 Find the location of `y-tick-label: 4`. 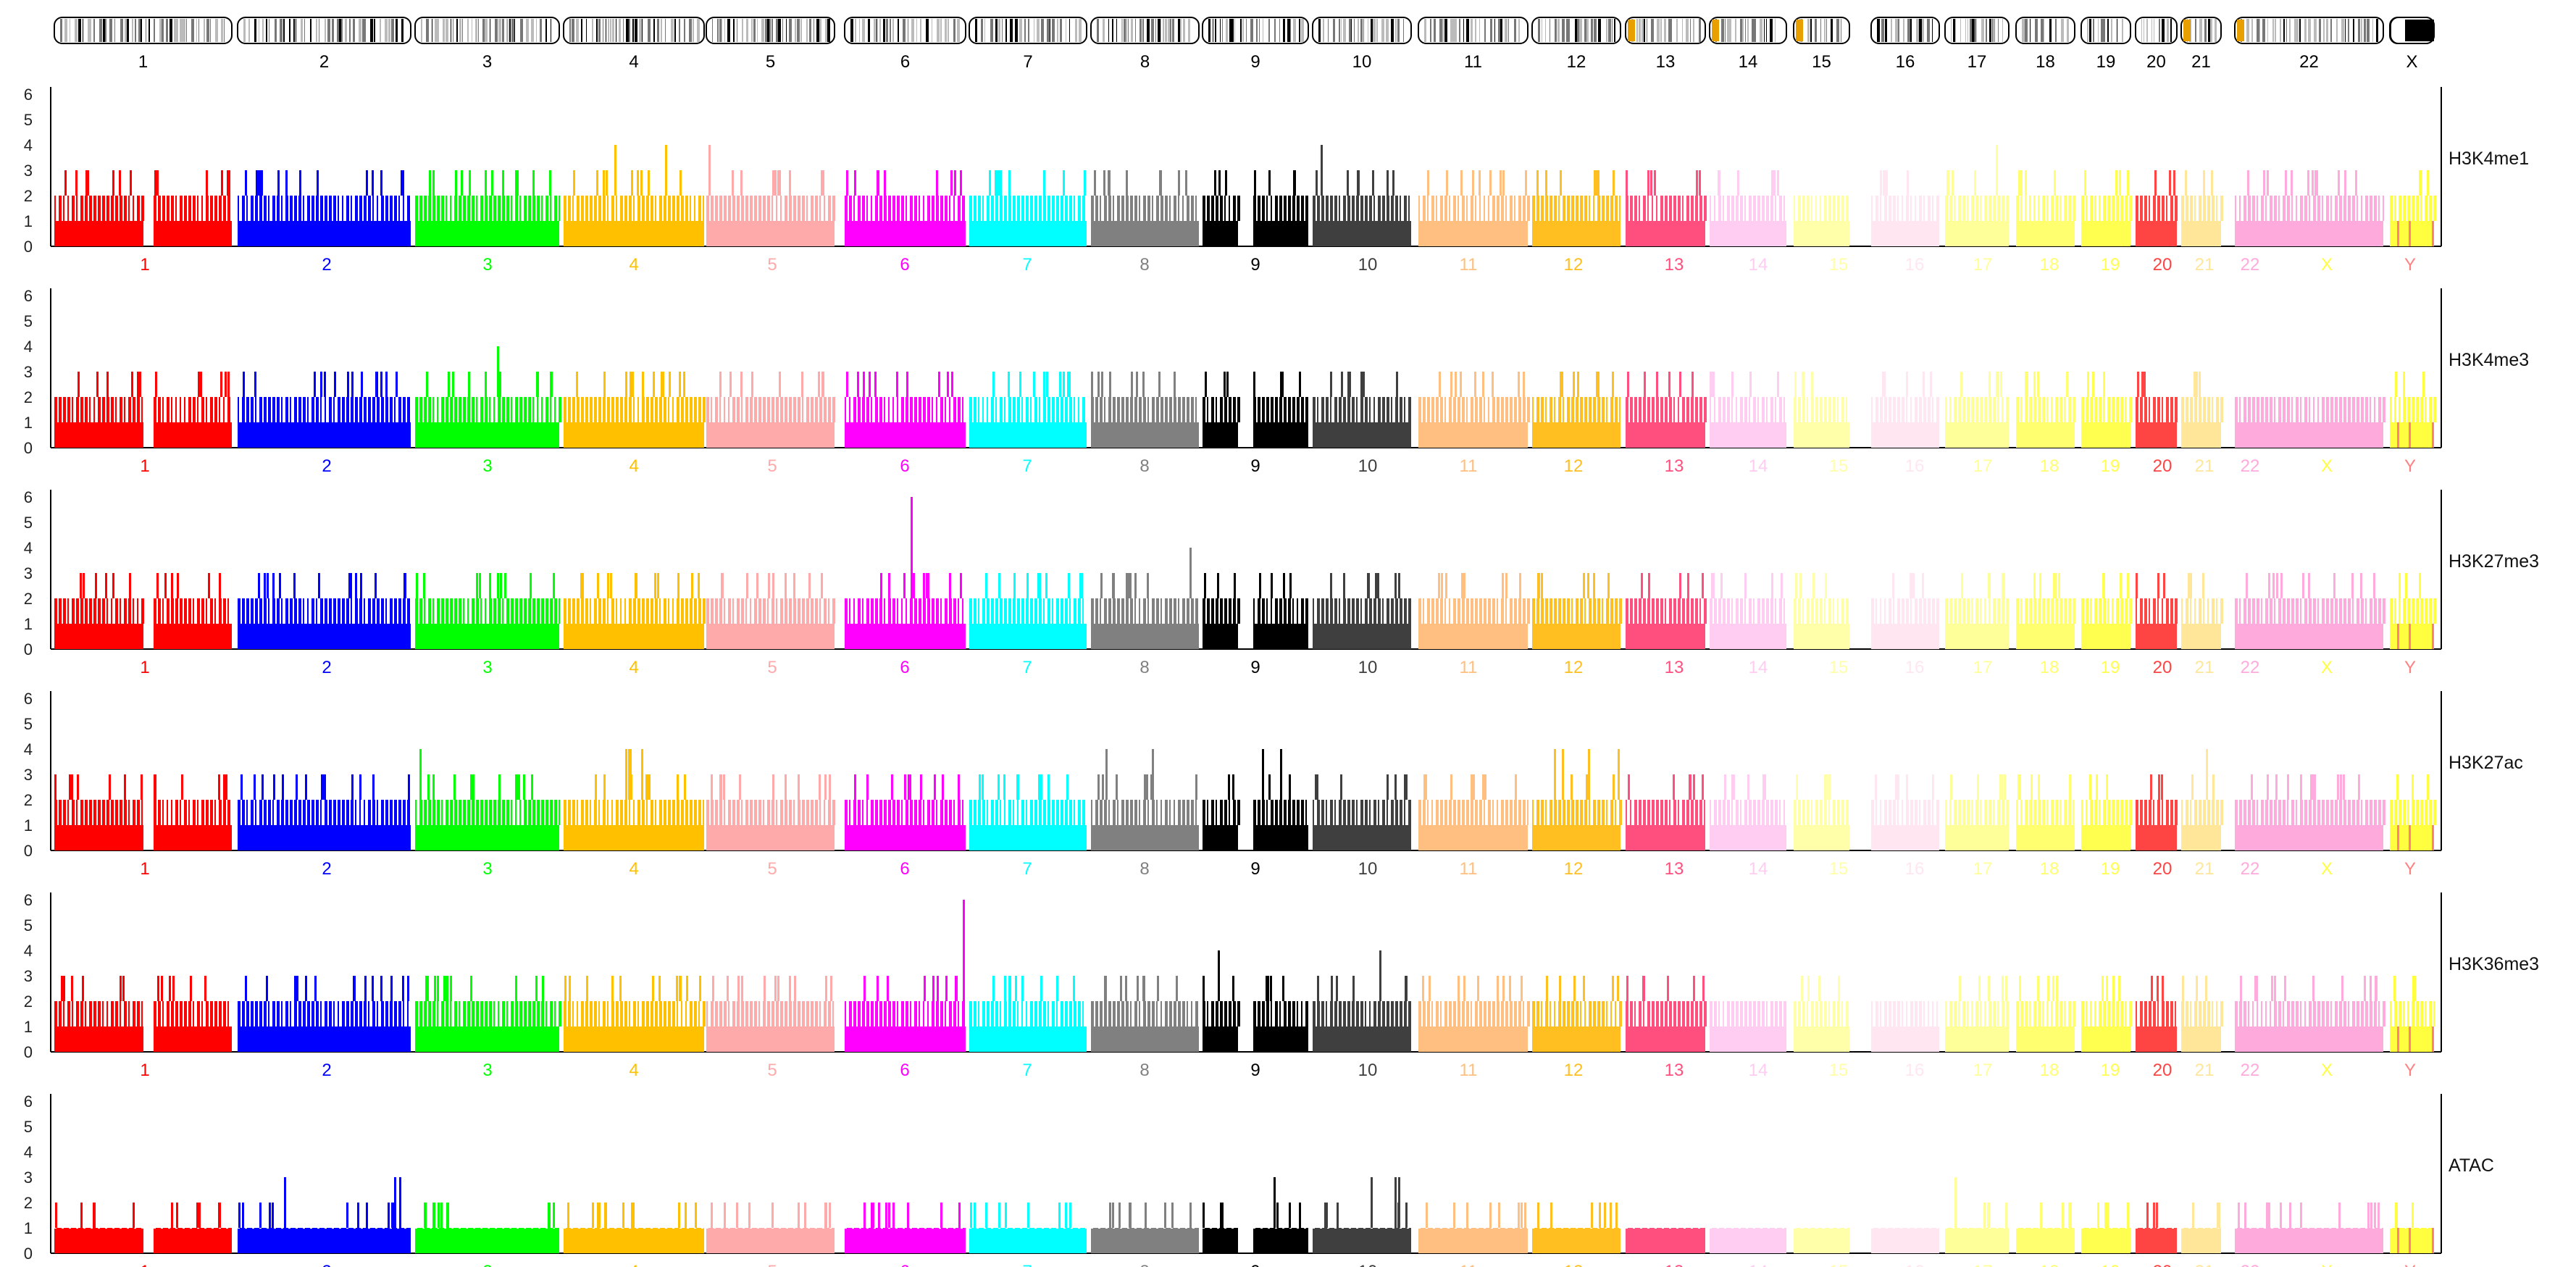

y-tick-label: 4 is located at coordinates (28, 1152).